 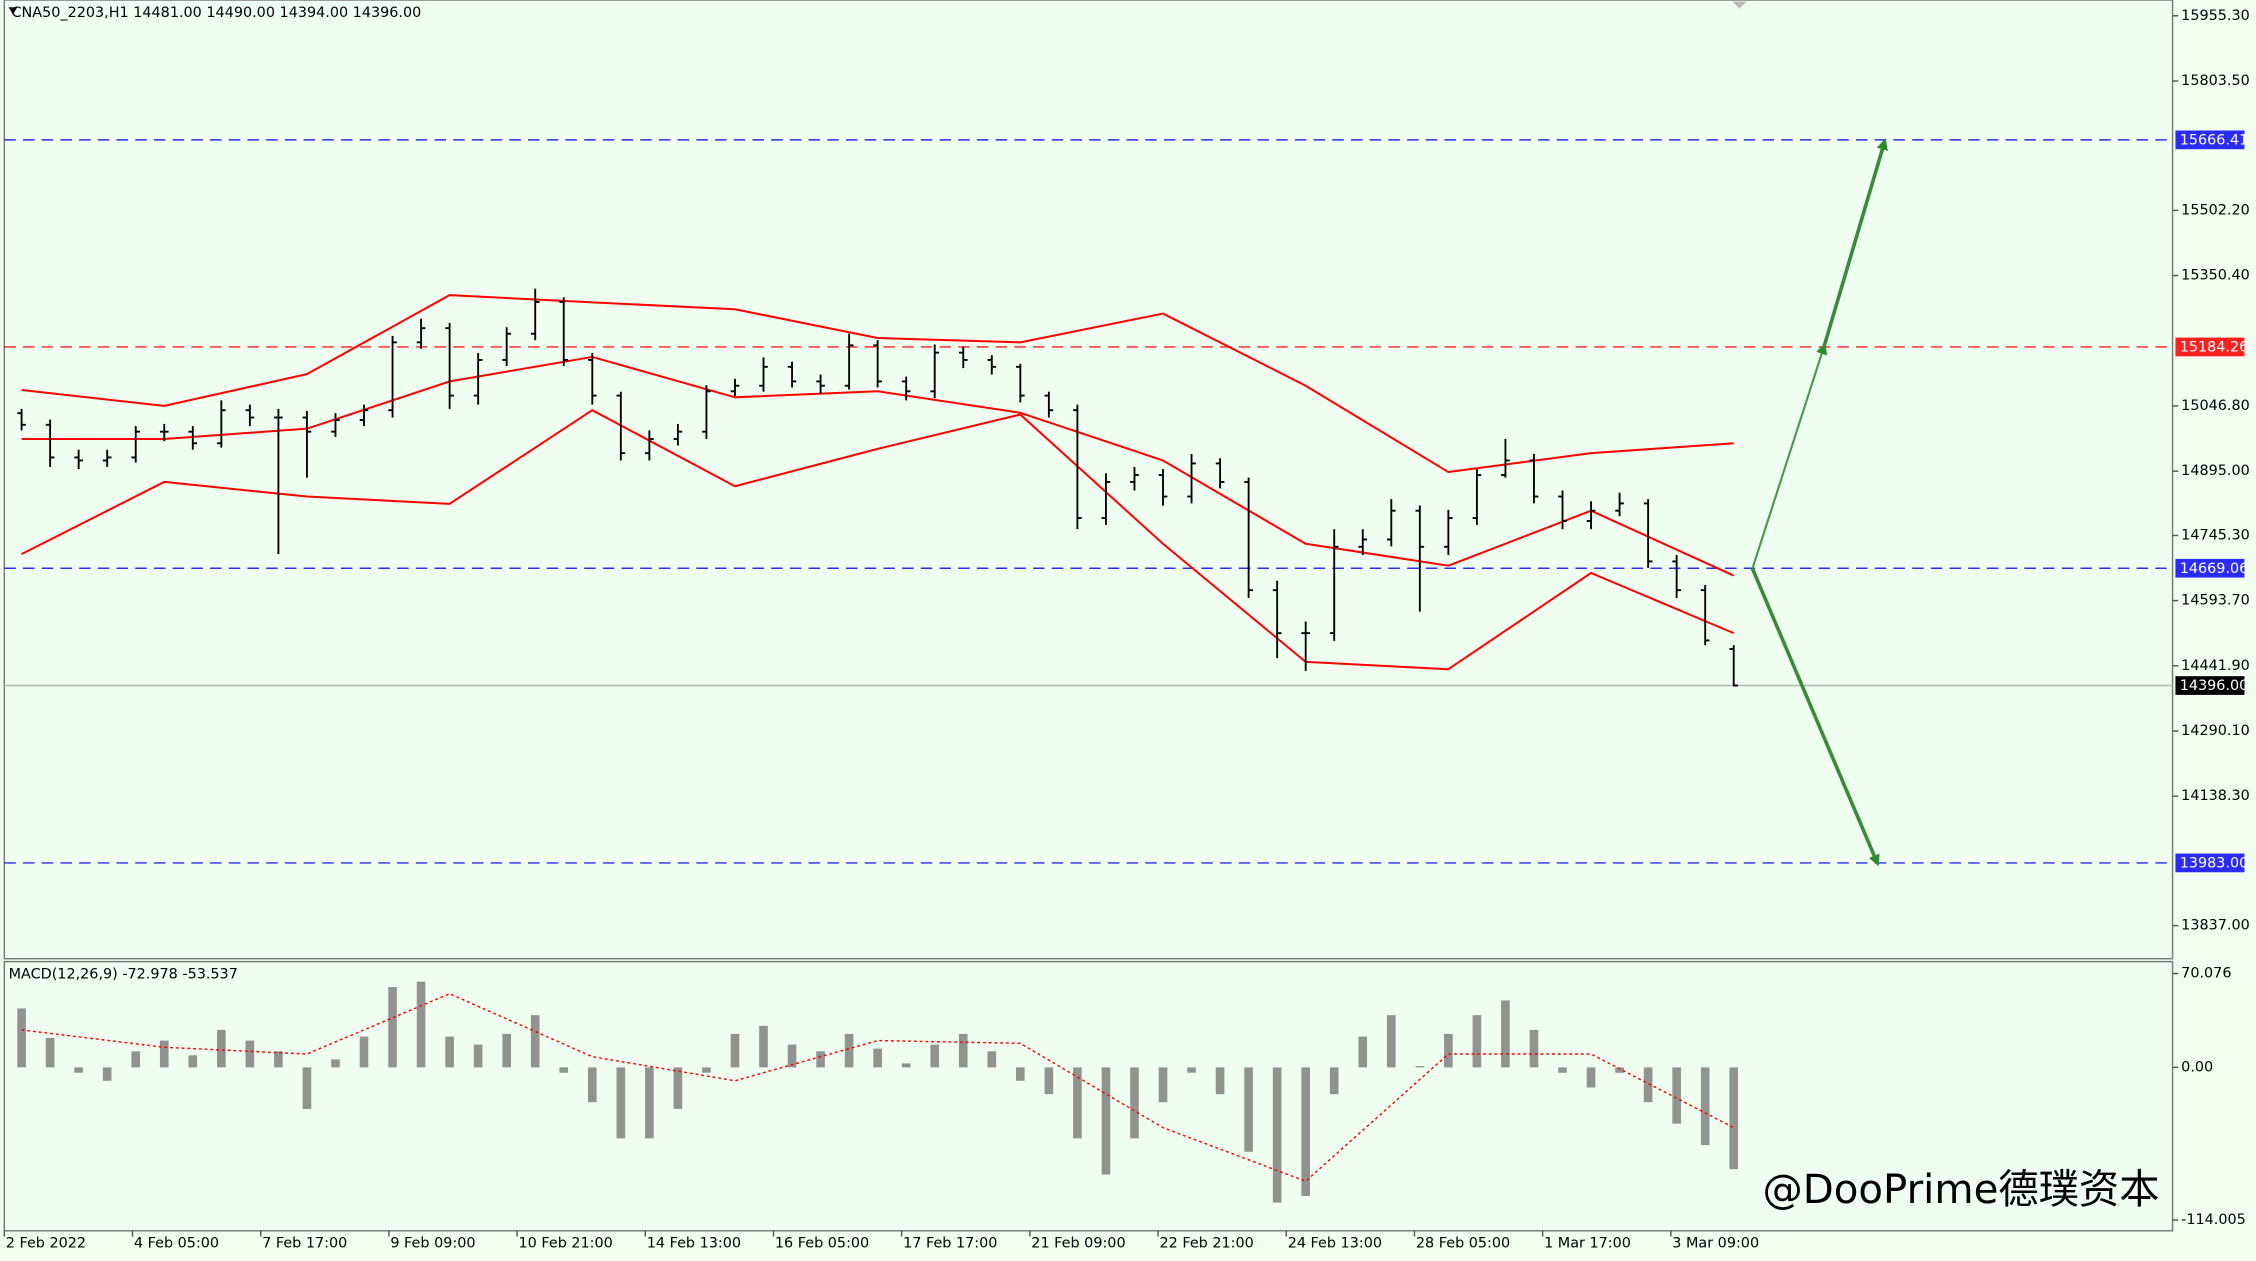 What do you see at coordinates (2215, 406) in the screenshot?
I see `y-tick-label: 15046.80` at bounding box center [2215, 406].